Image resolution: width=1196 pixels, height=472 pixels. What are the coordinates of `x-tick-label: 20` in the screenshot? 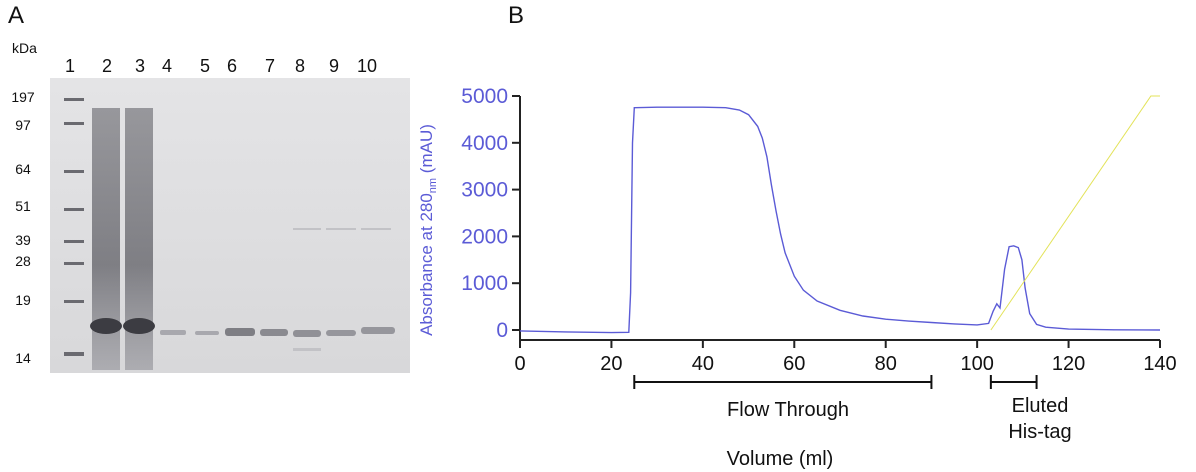 It's located at (611, 364).